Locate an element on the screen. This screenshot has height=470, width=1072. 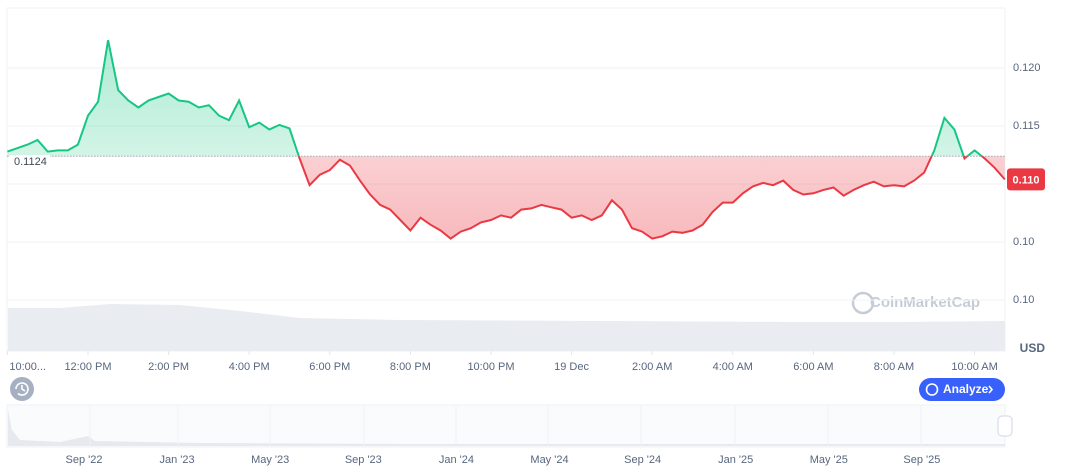
y-tick-label: 0.115 is located at coordinates (1026, 126).